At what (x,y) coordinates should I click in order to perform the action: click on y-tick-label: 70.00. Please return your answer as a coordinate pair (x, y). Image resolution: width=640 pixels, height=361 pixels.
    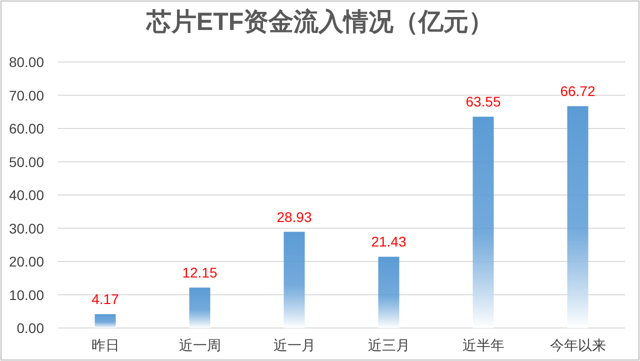
    Looking at the image, I should click on (26, 95).